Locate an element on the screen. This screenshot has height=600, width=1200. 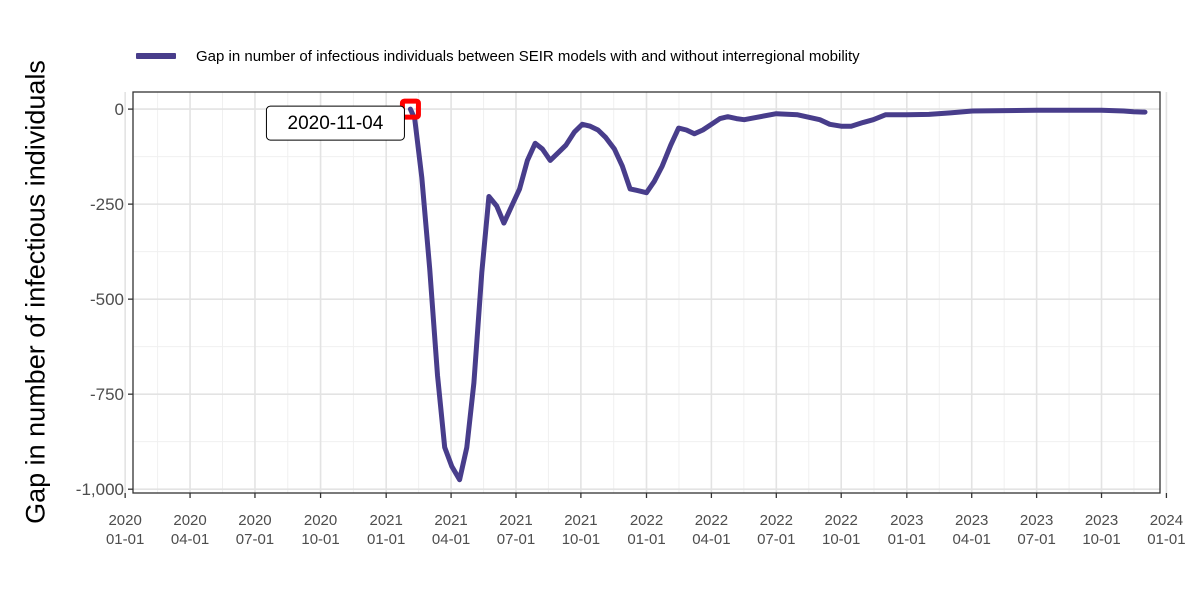
annotation-box is located at coordinates (335, 123).